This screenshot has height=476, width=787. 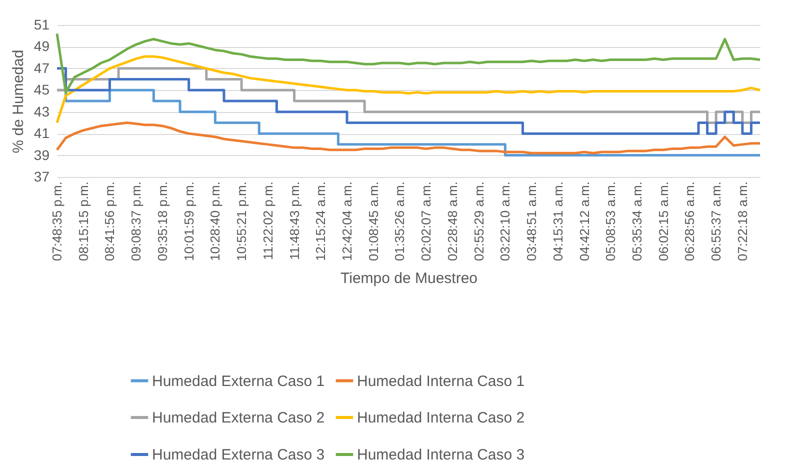 What do you see at coordinates (400, 221) in the screenshot?
I see `x-tick-label: 01:35:26 a.m.` at bounding box center [400, 221].